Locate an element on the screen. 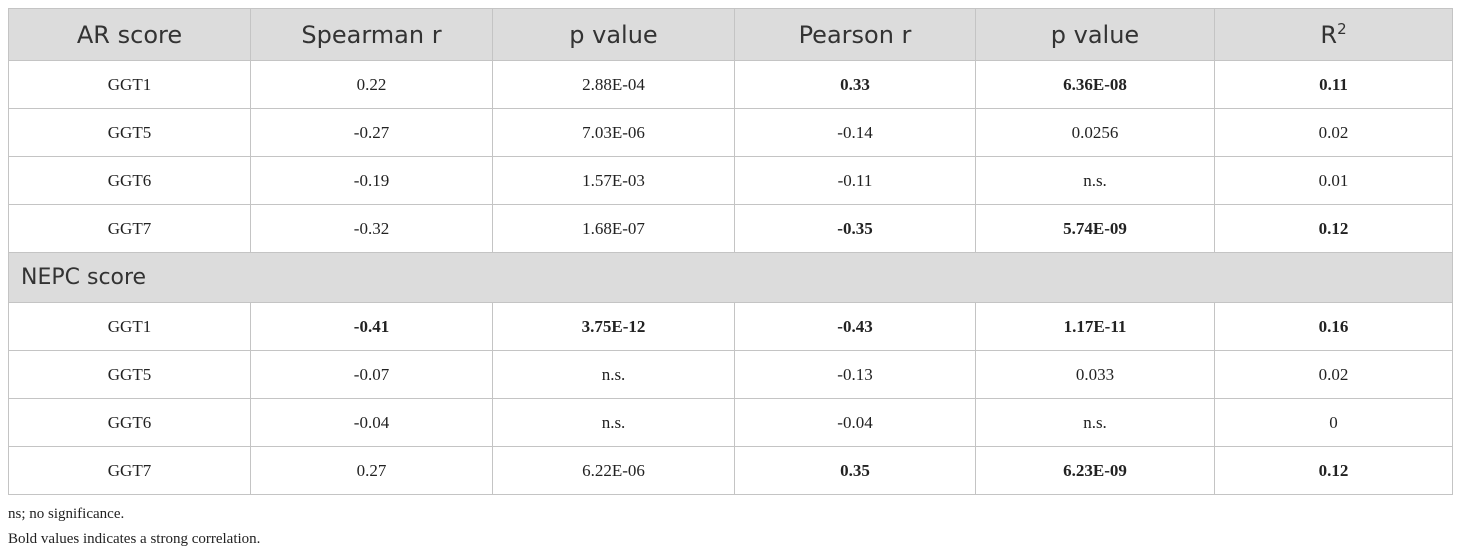  table-row: GGT5 -0.27 7.03E-06 -0.14 0.0256 0.02 is located at coordinates (730, 132).